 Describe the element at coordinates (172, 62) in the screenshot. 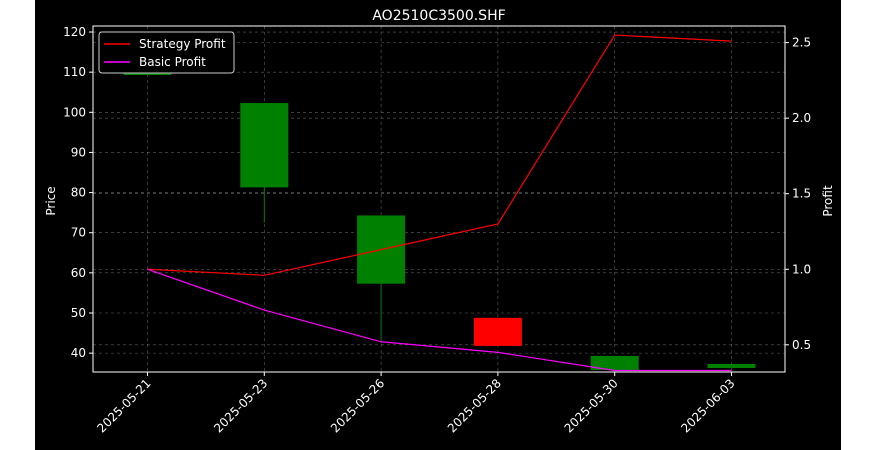

I see `legend-label-basic-profit: Basic Profit` at that location.